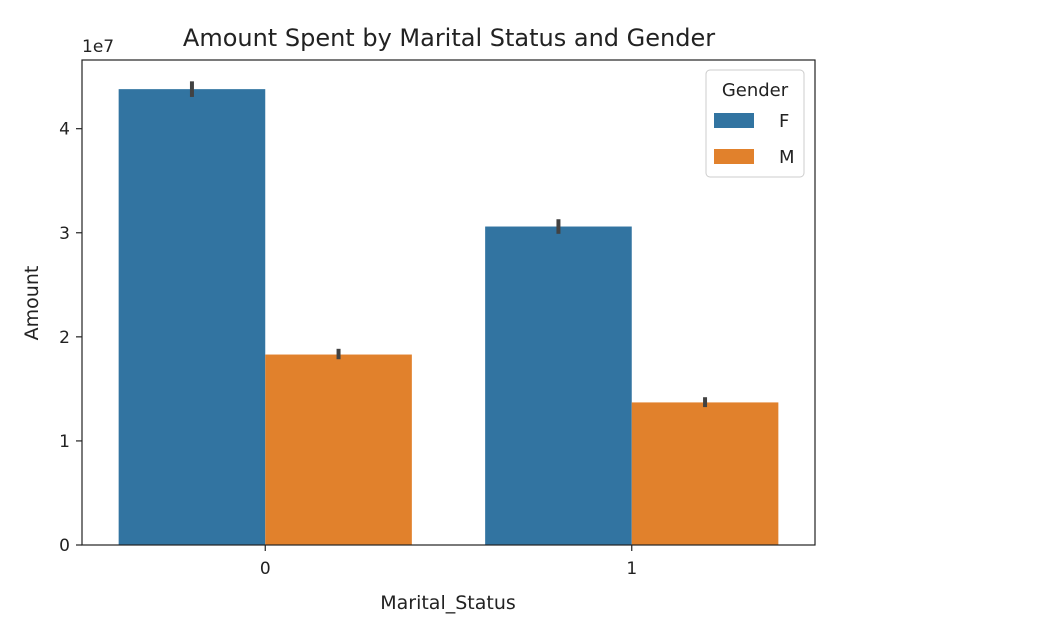  Describe the element at coordinates (98, 47) in the screenshot. I see `y-offset-text: 1e7` at that location.